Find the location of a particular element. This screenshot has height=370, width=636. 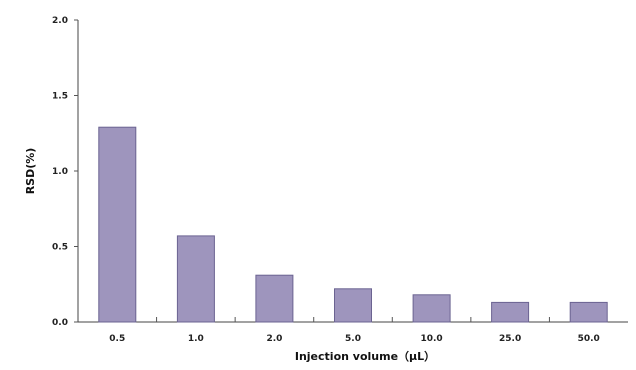

x-tick-label: 2.0 is located at coordinates (274, 339).